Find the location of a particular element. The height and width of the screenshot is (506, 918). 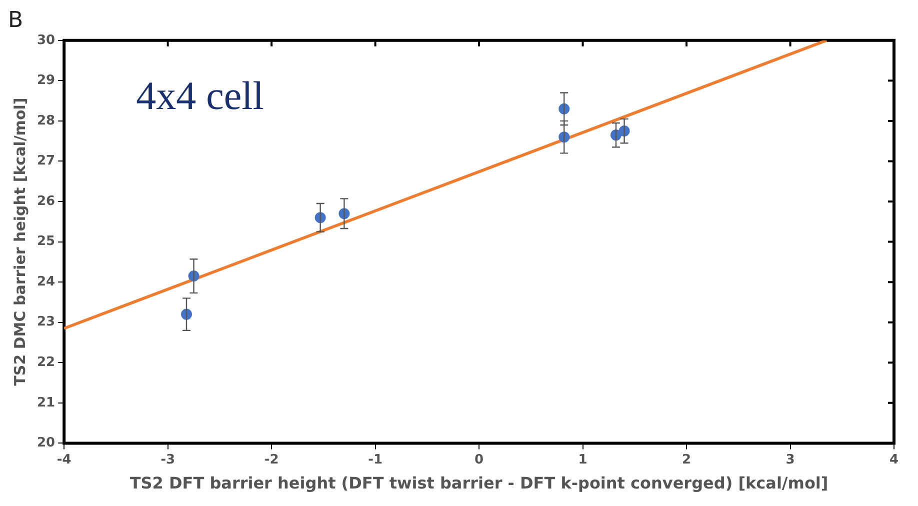

x-tick-label: -3 is located at coordinates (168, 460).